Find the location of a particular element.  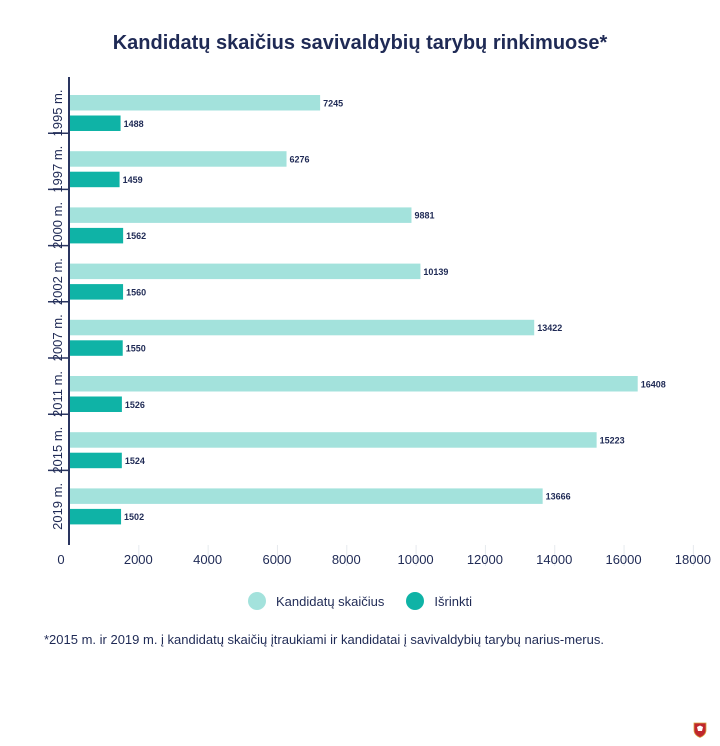

category-label: 2019 m. is located at coordinates (57, 506).